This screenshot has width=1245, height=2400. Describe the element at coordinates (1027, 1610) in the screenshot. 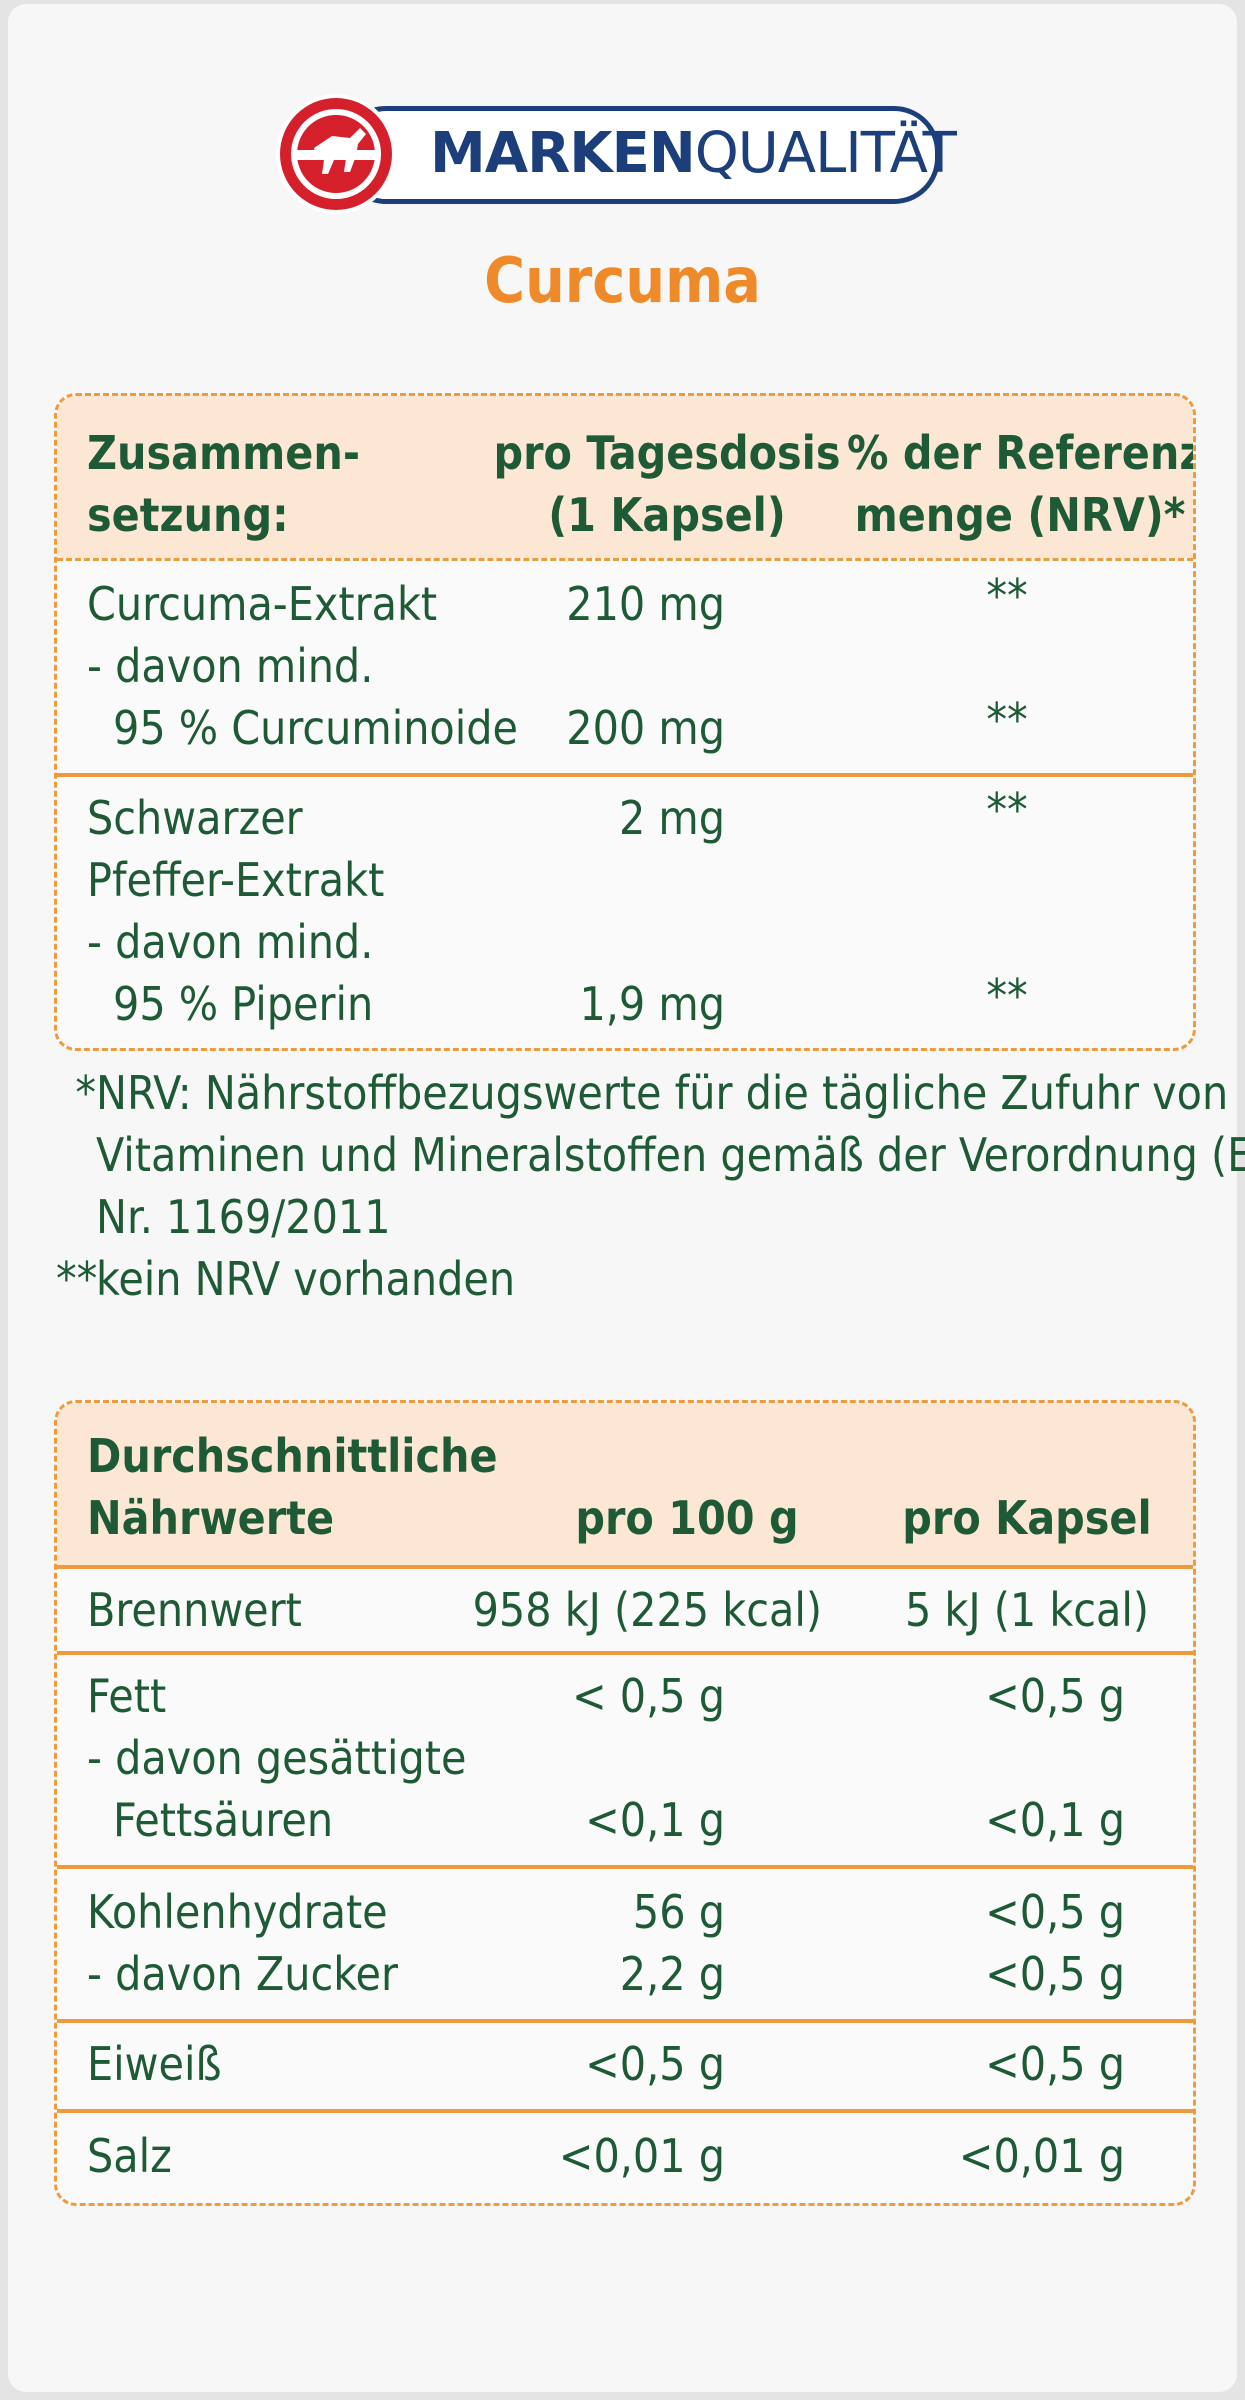

I see `nutrient-per-capsule: 5 kJ (1 kcal)` at that location.